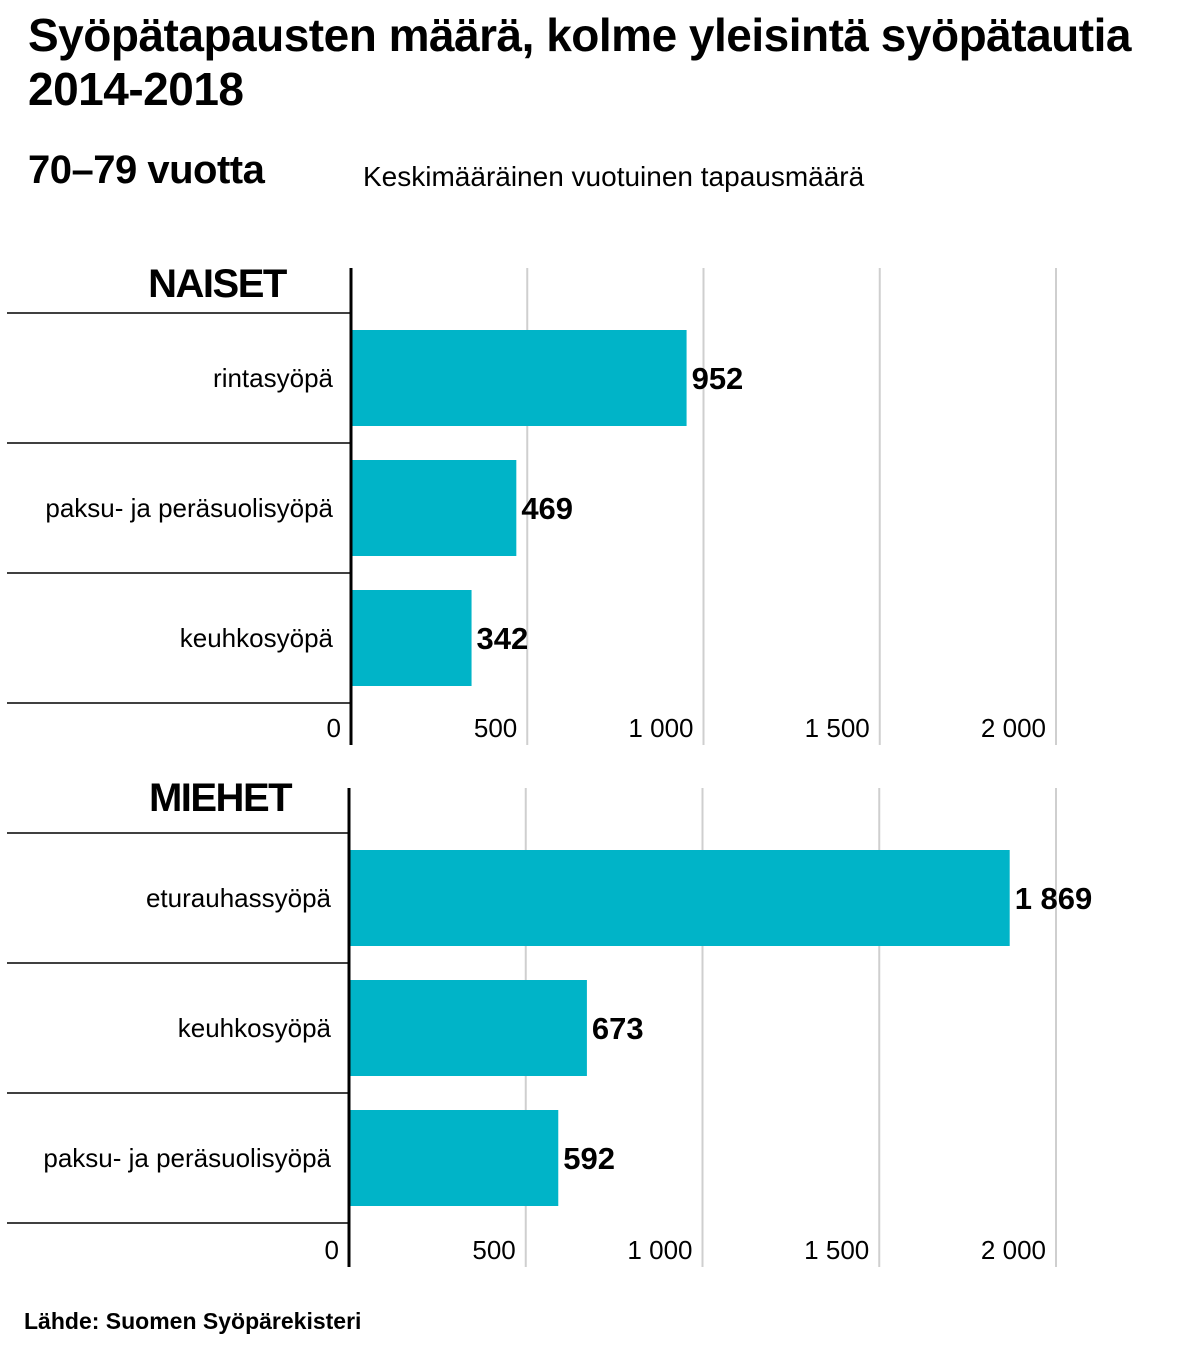 The width and height of the screenshot is (1199, 1365). I want to click on tick-label-1-2: 1 000, so click(659, 1250).